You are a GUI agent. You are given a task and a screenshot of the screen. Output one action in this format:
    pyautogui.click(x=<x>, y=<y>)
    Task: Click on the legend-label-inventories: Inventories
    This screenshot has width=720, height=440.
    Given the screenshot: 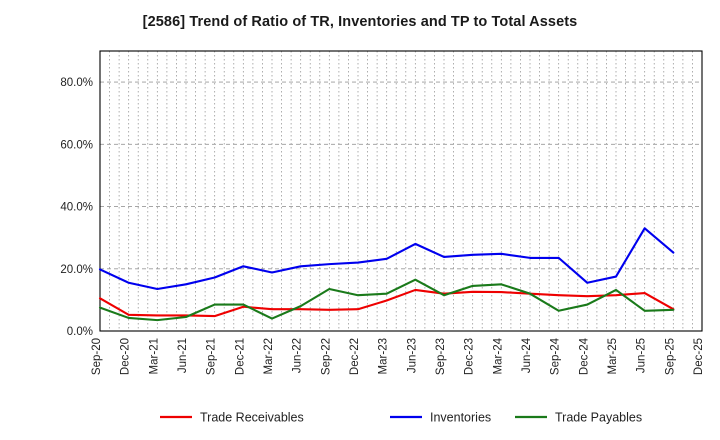 What is the action you would take?
    pyautogui.click(x=460, y=418)
    